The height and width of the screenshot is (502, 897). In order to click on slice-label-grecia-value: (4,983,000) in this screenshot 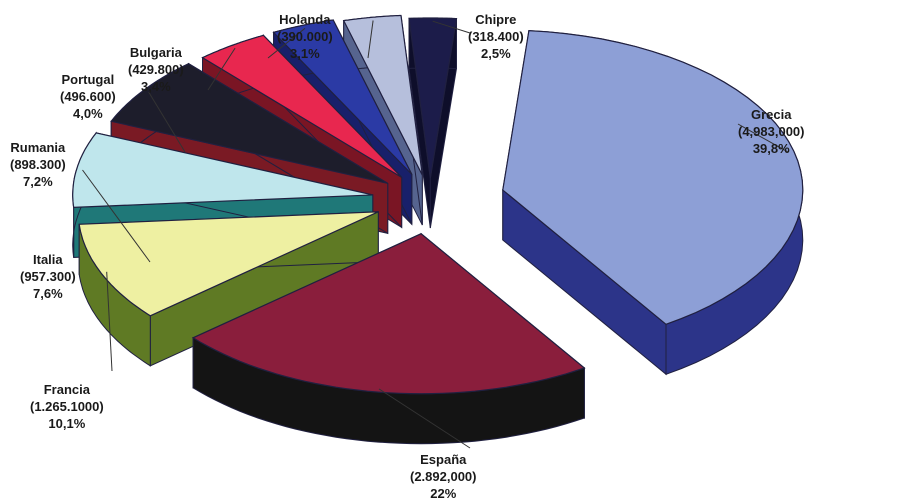, I will do `click(771, 131)`.